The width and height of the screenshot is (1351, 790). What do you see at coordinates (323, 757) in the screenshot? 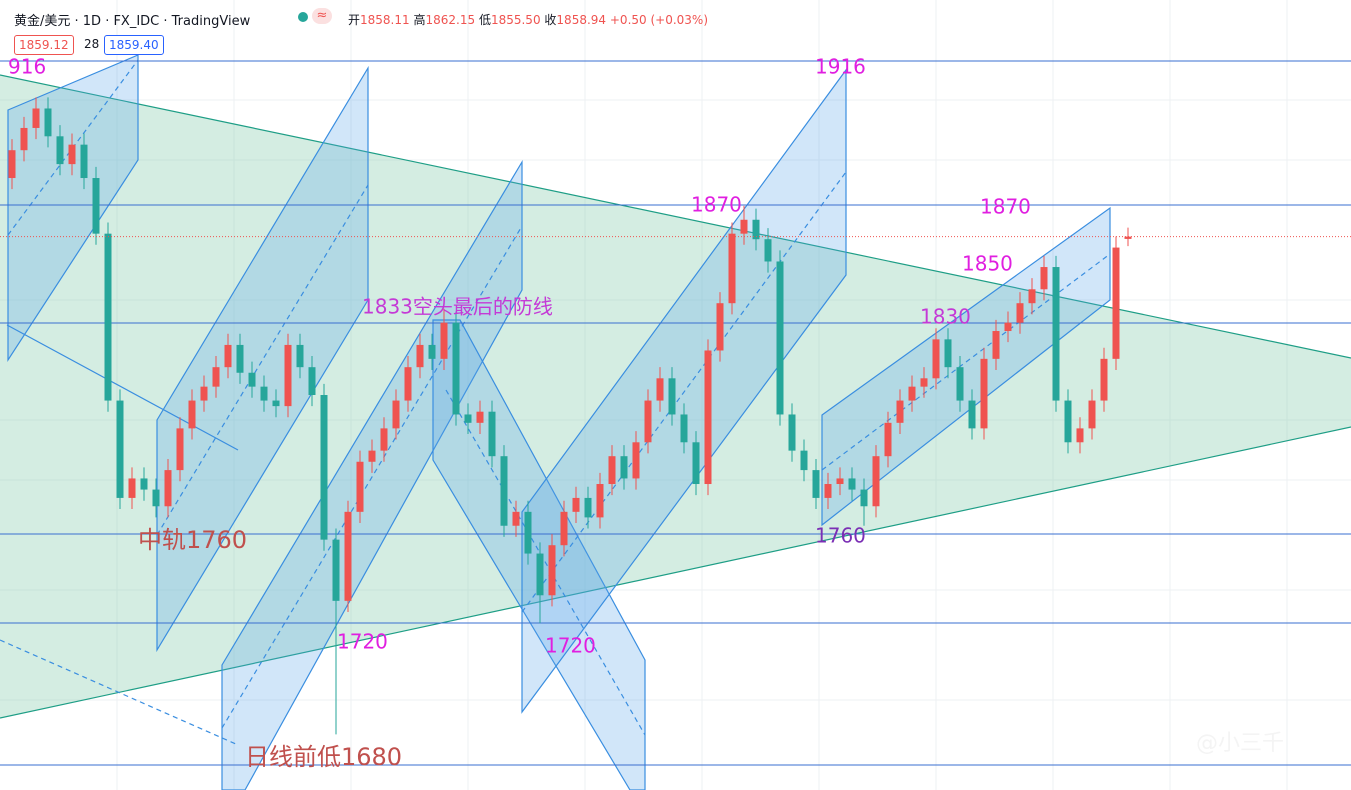
I see `annotation: 日线前低1680` at bounding box center [323, 757].